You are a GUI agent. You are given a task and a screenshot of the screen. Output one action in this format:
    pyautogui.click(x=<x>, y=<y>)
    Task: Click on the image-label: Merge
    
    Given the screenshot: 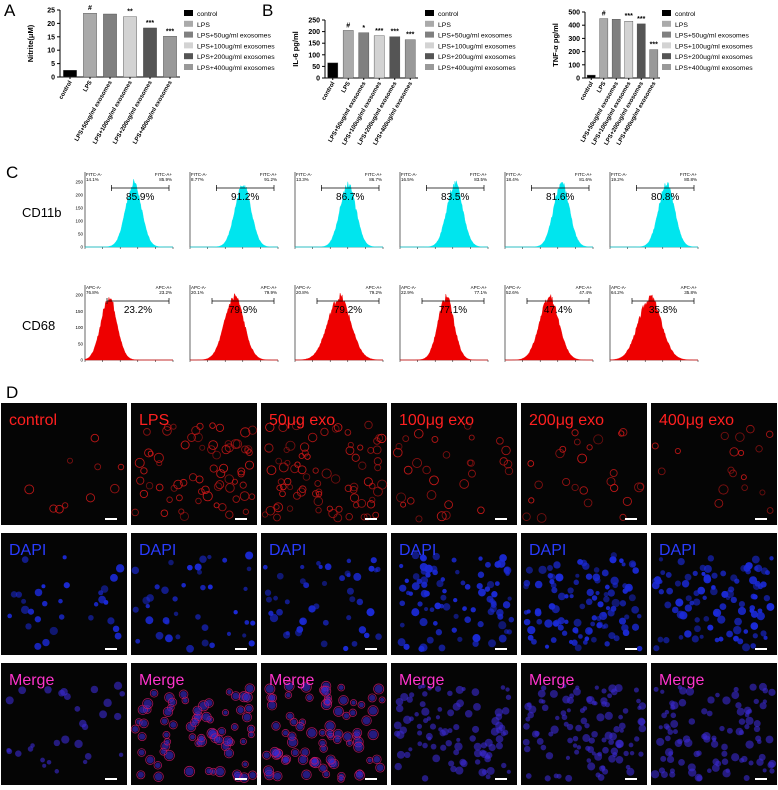 What is the action you would take?
    pyautogui.click(x=31, y=680)
    